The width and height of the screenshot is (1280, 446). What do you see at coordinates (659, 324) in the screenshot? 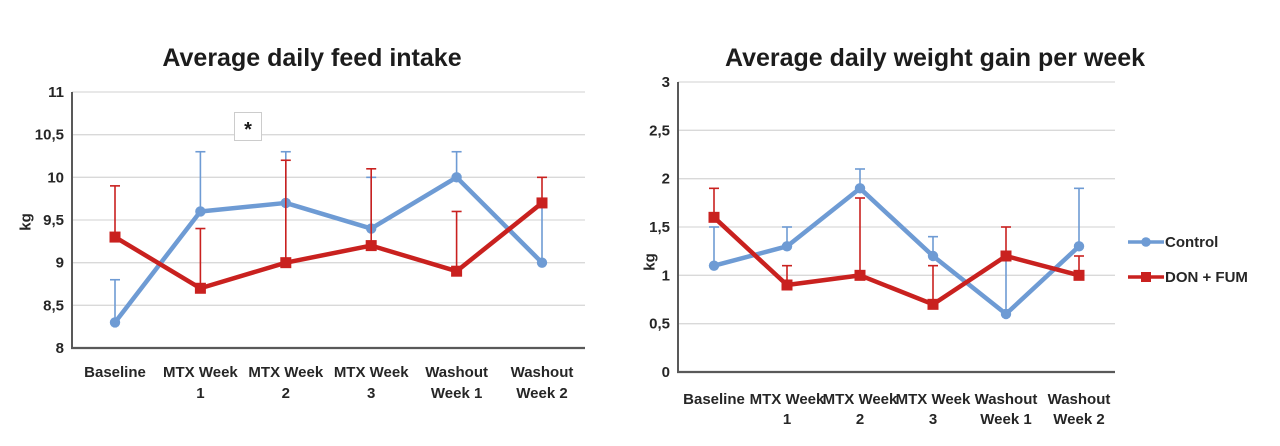
I see `y-tick-label: 0,5` at bounding box center [659, 324].